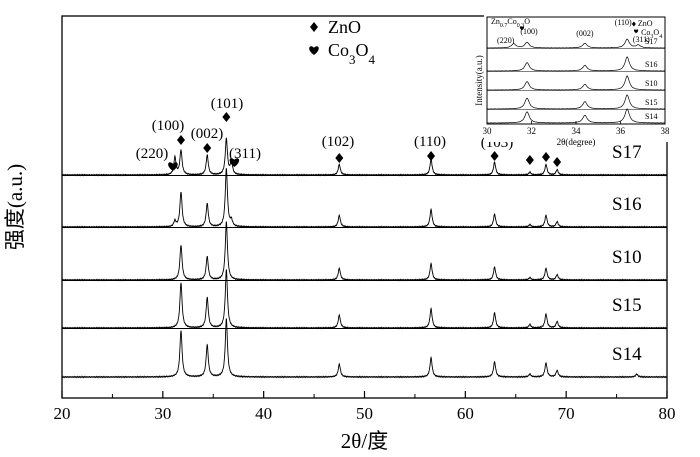  I want to click on peak-label: (002), so click(207, 134).